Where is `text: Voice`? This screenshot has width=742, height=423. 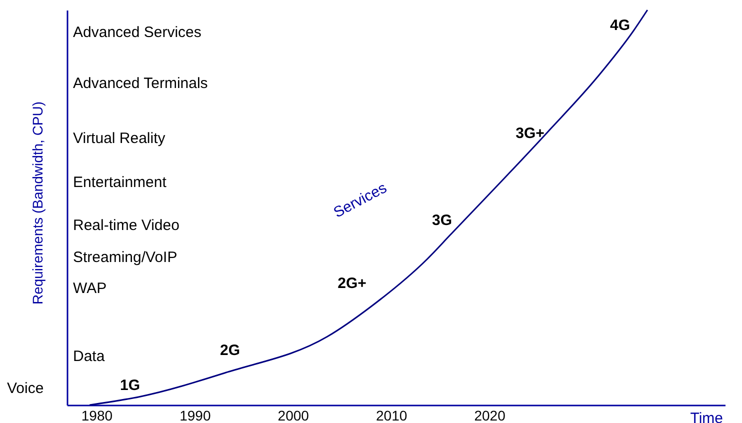 text: Voice is located at coordinates (25, 388).